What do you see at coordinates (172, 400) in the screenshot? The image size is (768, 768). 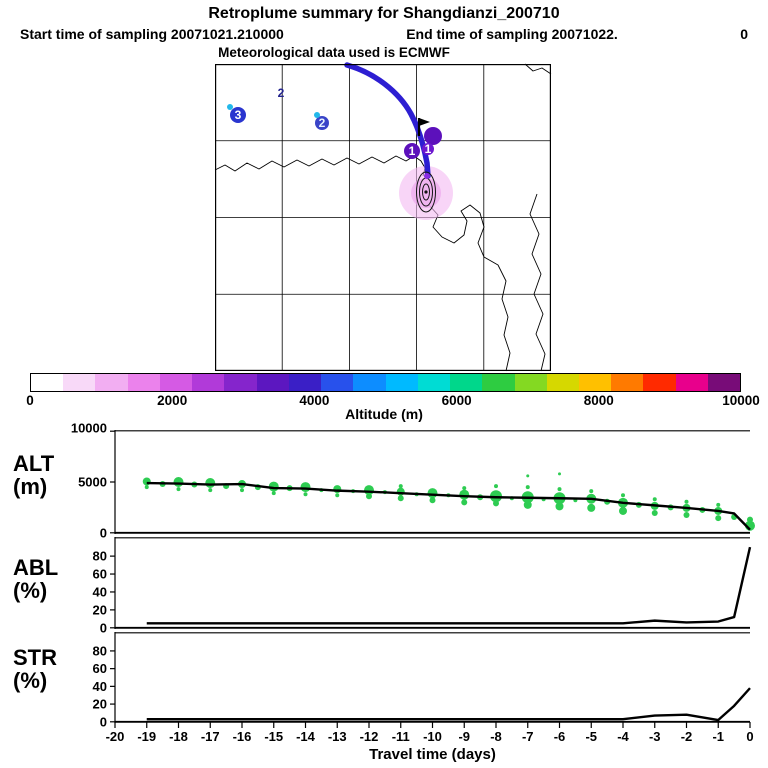 I see `colorbar-tick-label: 2000` at bounding box center [172, 400].